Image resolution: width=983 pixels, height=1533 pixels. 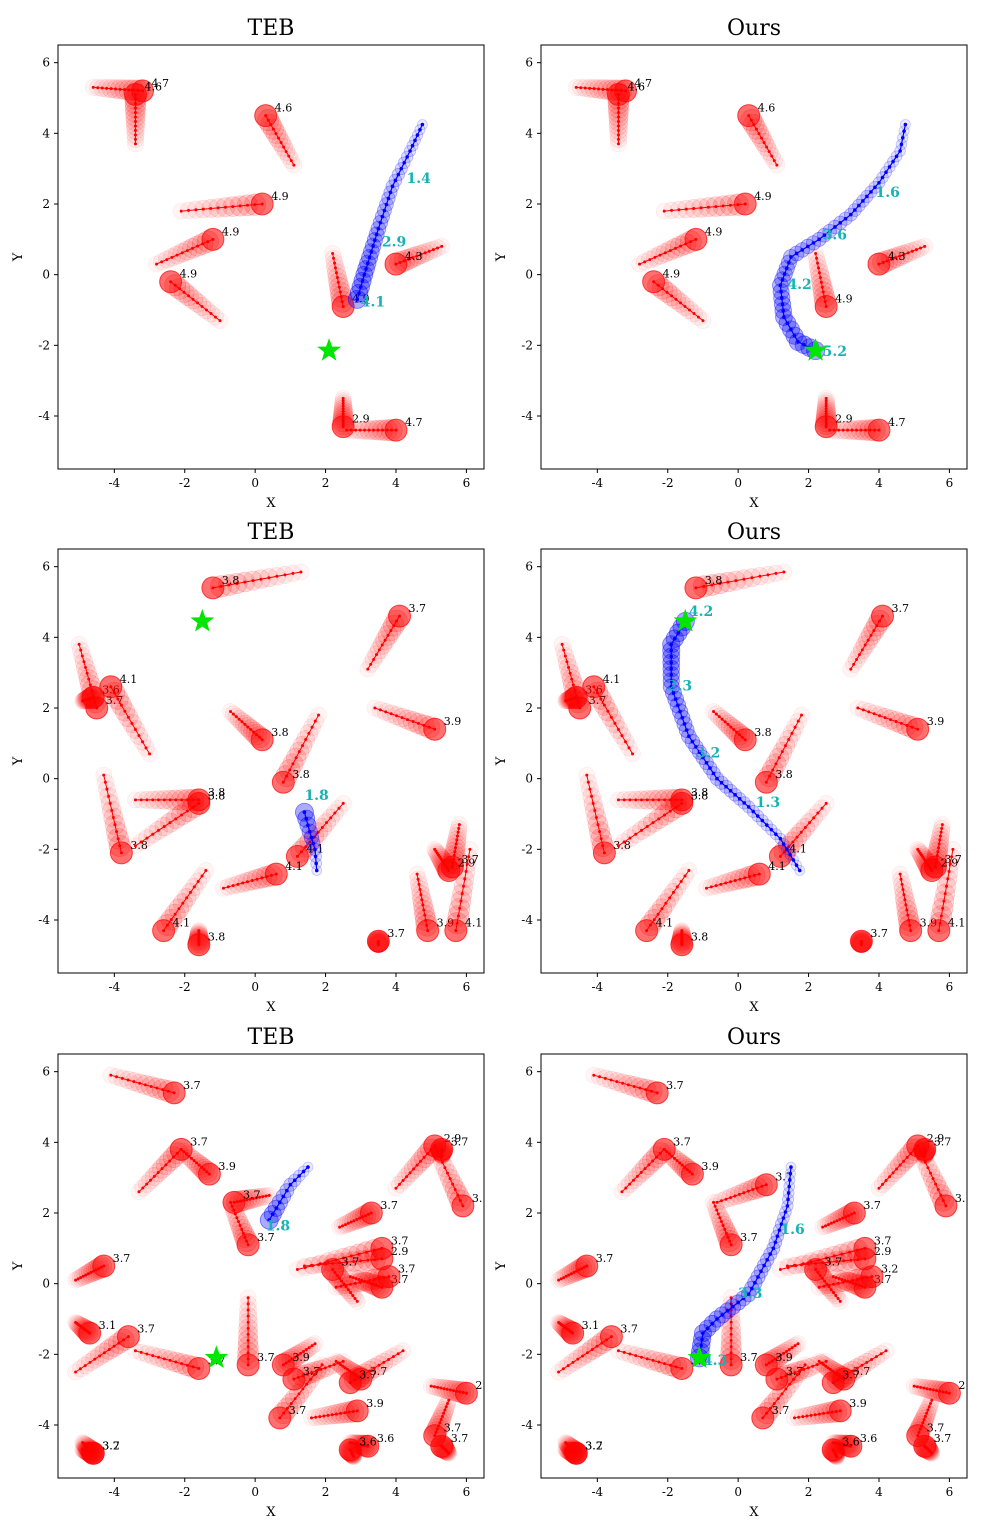 What do you see at coordinates (44, 849) in the screenshot?
I see `y-tick-label: -2` at bounding box center [44, 849].